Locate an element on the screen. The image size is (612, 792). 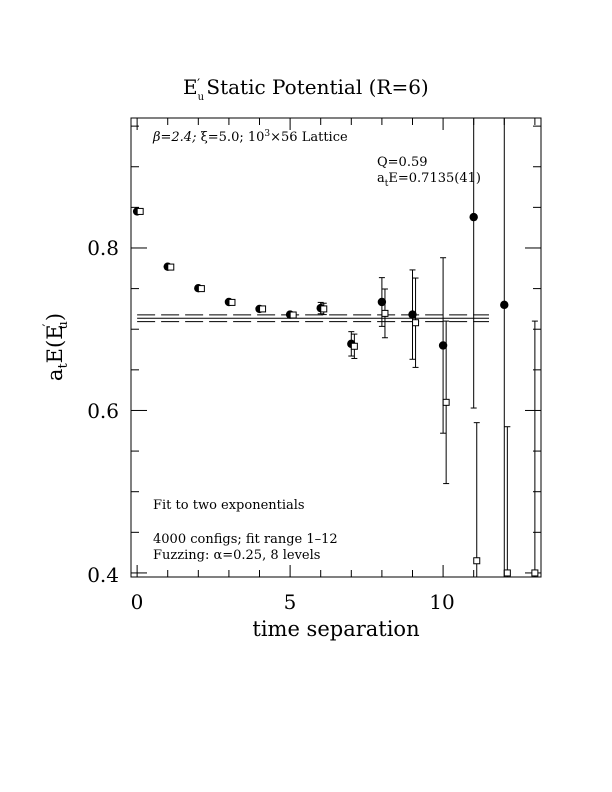
fuzzing-annotation: Fuzzing: α=0.25, 8 levels is located at coordinates (236, 555).